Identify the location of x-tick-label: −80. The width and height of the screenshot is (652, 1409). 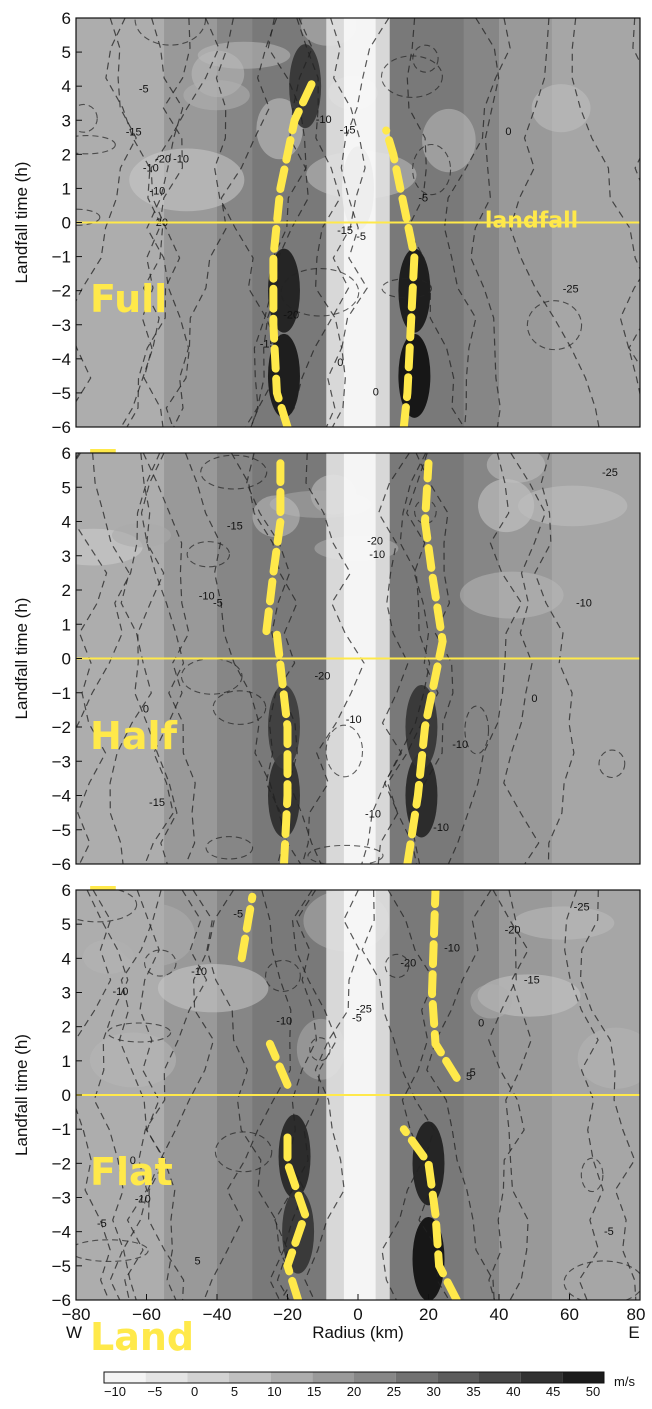
(76, 1314).